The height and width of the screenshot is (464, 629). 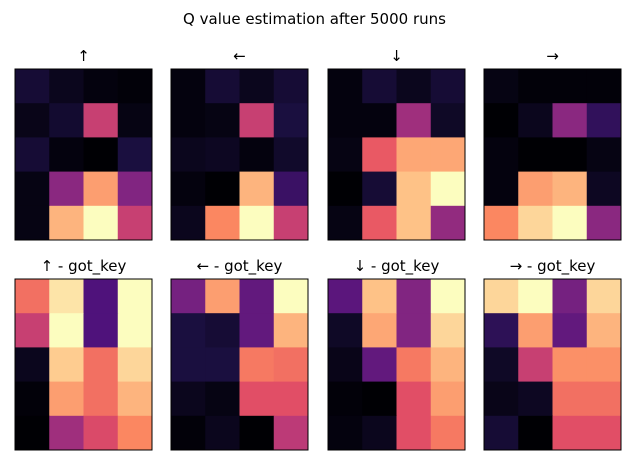 I want to click on heatmap-panel: ↑ - got_key, so click(x=83, y=354).